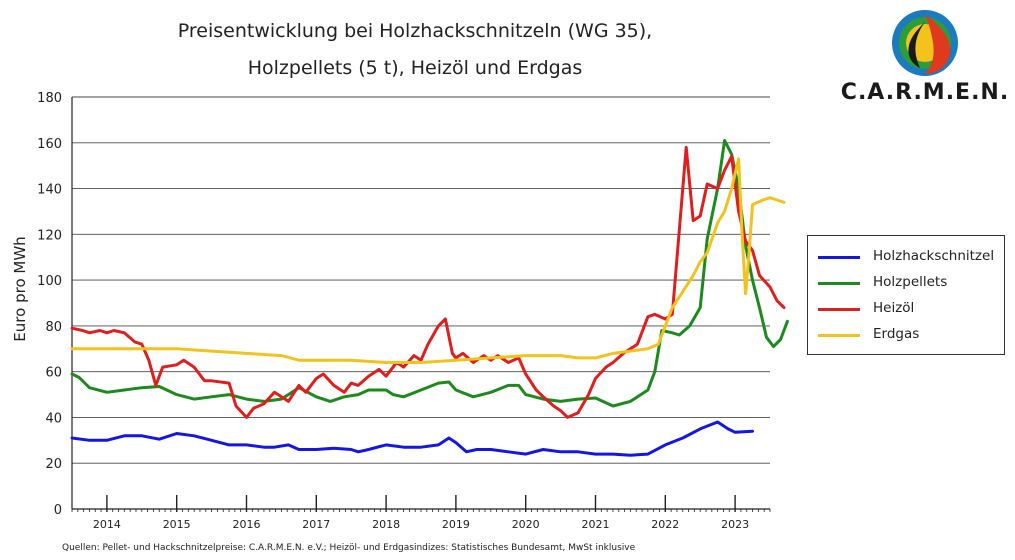 Image resolution: width=1015 pixels, height=560 pixels. Describe the element at coordinates (247, 524) in the screenshot. I see `x-tick-label: 2016` at that location.